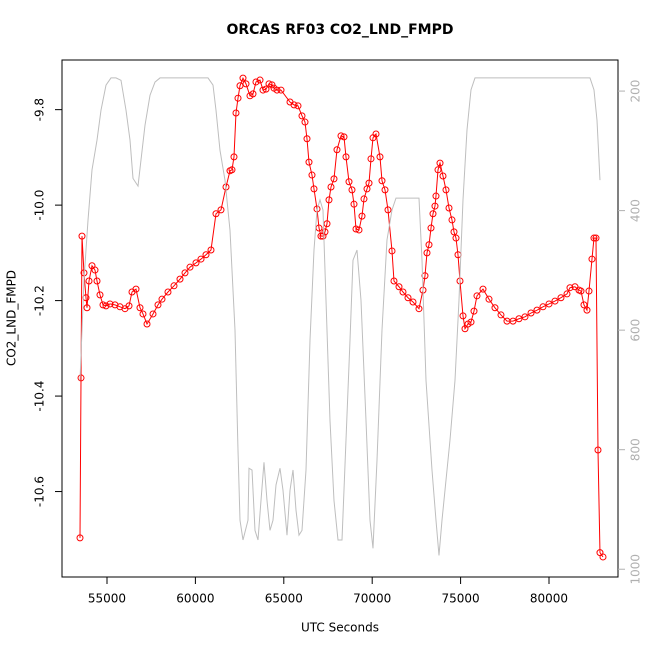 This screenshot has height=650, width=650. I want to click on y-tick-label: -10.0, so click(40, 205).